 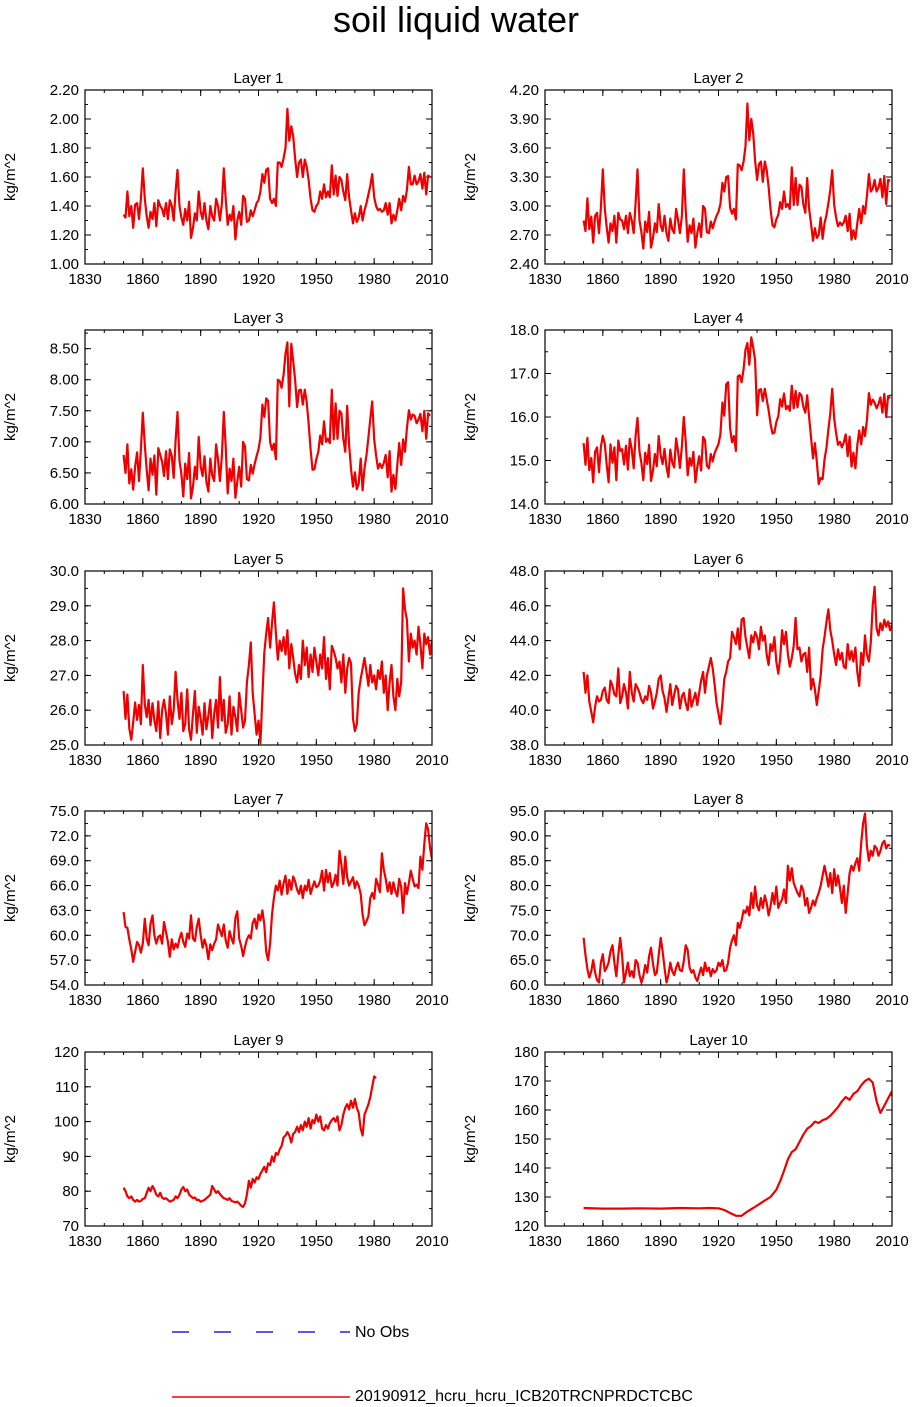 What do you see at coordinates (524, 264) in the screenshot?
I see `y-tick-label: 2.40` at bounding box center [524, 264].